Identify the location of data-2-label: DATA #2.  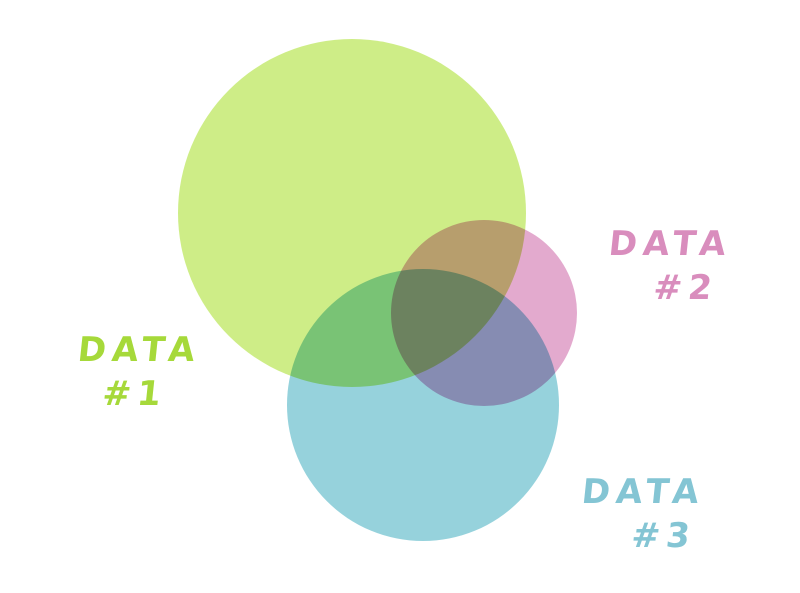
(667, 266).